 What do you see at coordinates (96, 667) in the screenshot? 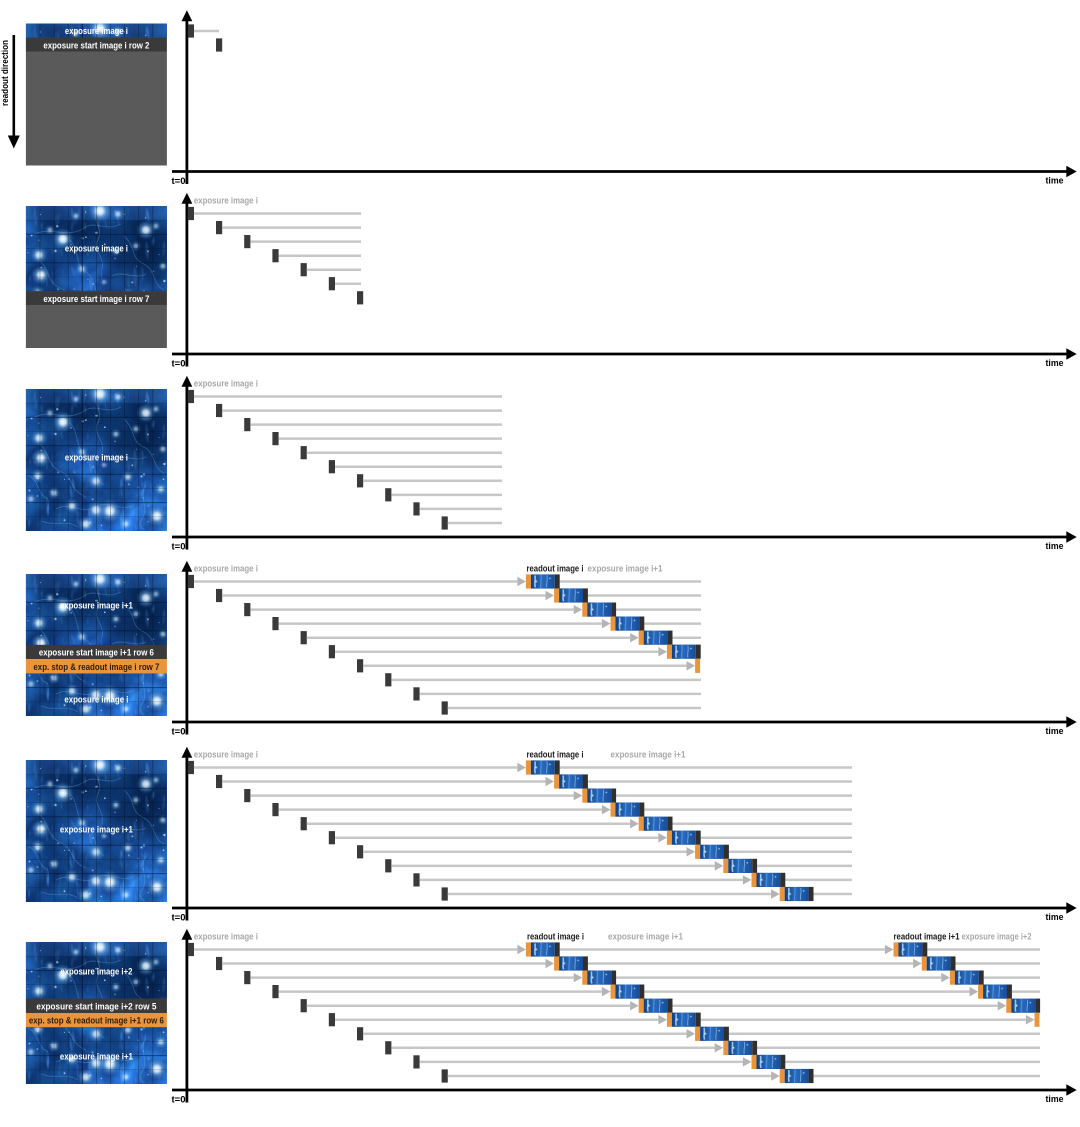
I see `svg-text:exp. stop & readout image i ro: exp. stop & readout image i row 7` at bounding box center [96, 667].